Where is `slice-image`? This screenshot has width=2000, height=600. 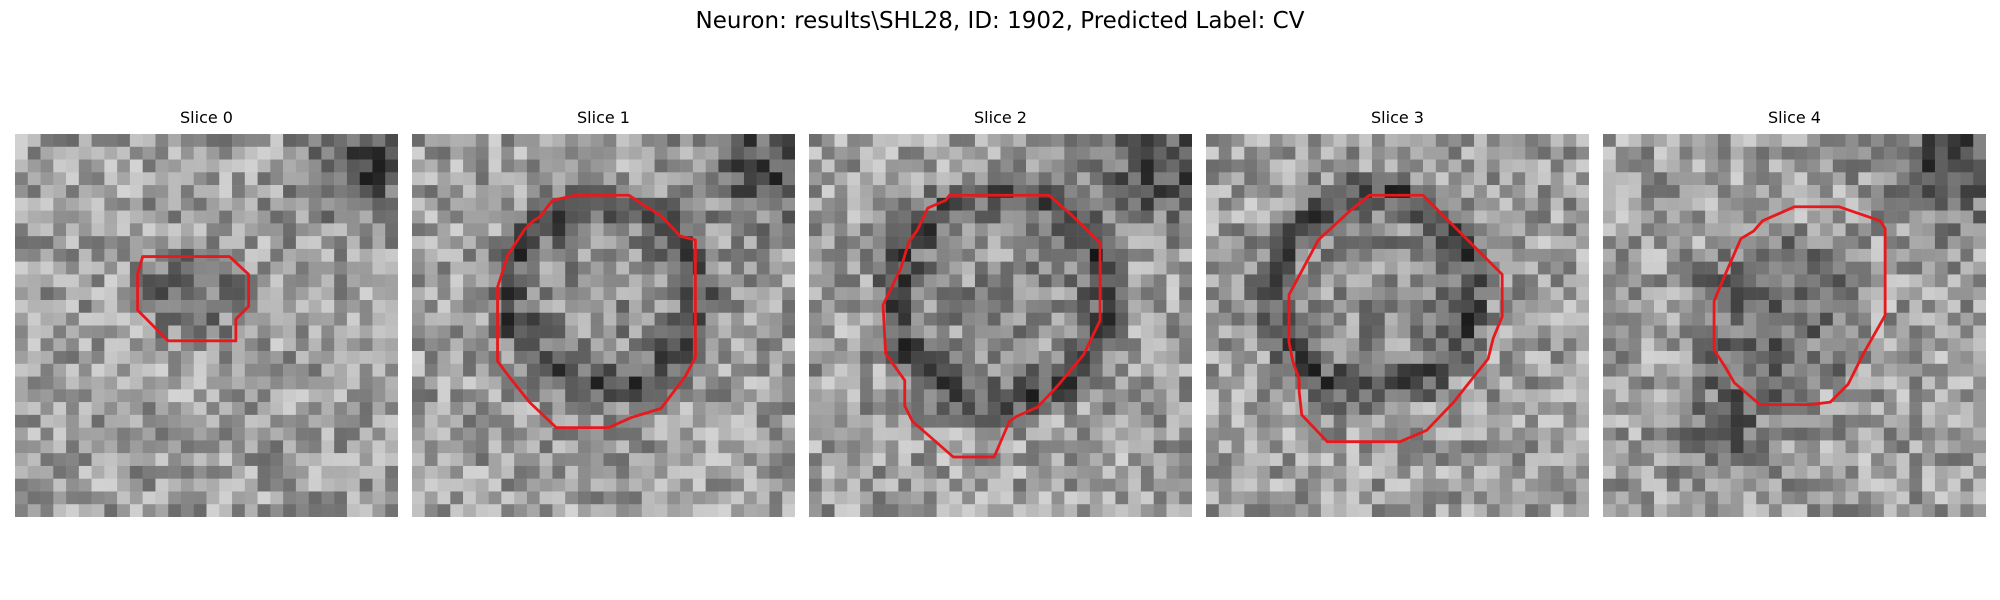
slice-image is located at coordinates (1794, 325).